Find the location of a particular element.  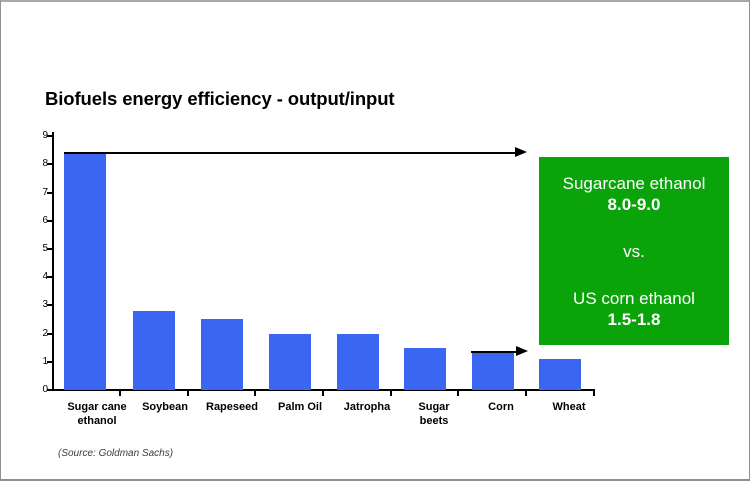

bar-rapeseed is located at coordinates (222, 354).